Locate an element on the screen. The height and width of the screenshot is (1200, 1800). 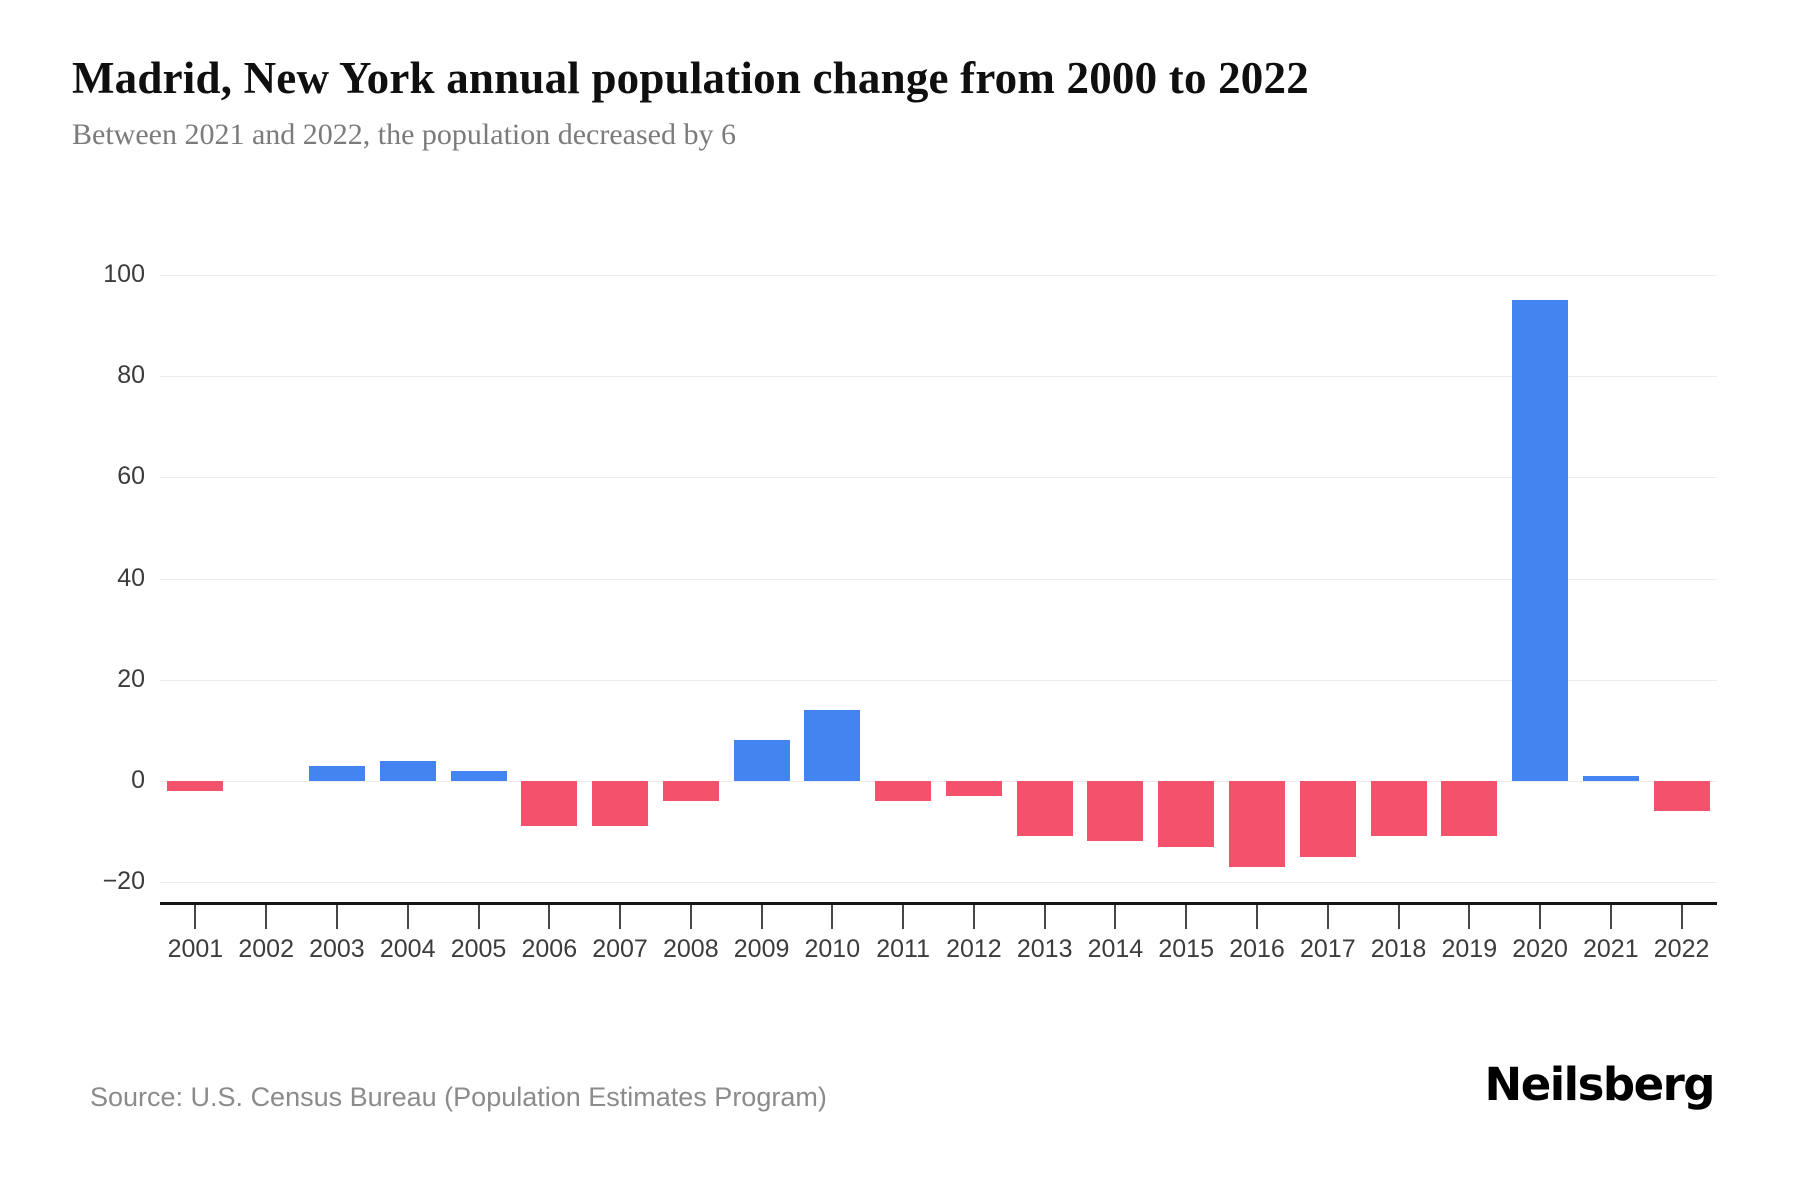
x-axis-label-2005: 2005 is located at coordinates (478, 949).